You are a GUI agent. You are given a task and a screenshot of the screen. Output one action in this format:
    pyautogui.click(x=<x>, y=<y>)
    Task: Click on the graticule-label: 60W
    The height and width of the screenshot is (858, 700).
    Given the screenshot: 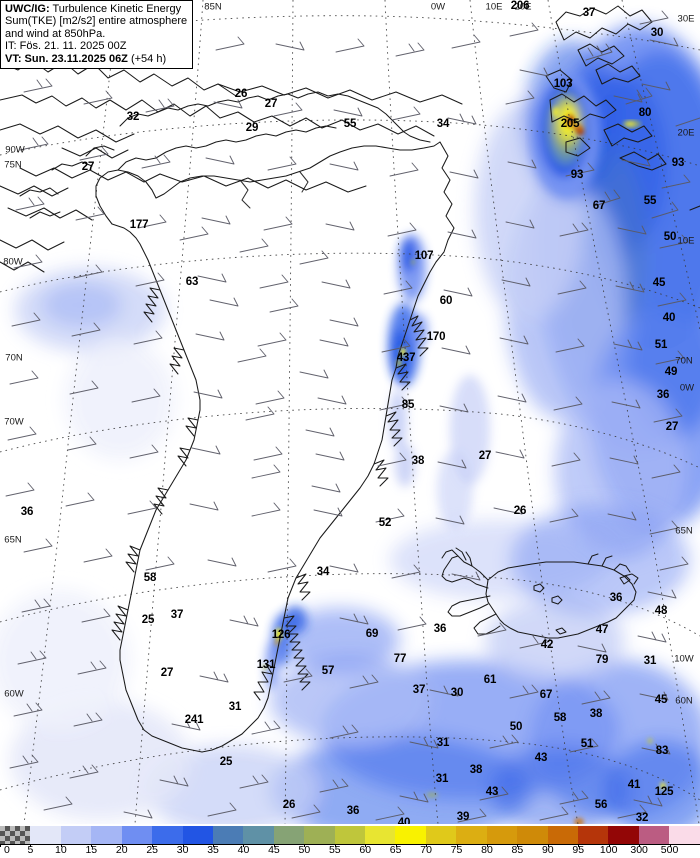 What is the action you would take?
    pyautogui.click(x=14, y=694)
    